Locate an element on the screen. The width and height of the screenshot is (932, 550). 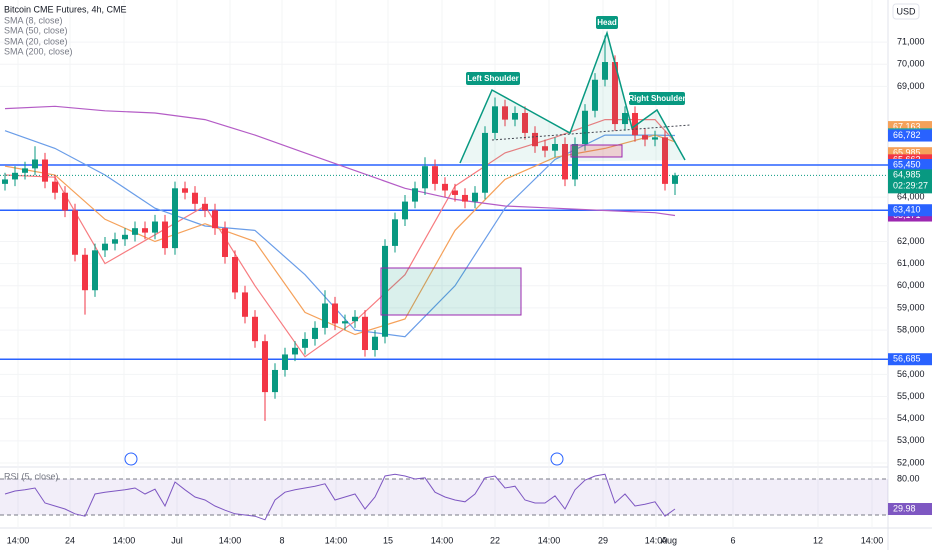
annotation: Left Shoulder is located at coordinates (493, 78).